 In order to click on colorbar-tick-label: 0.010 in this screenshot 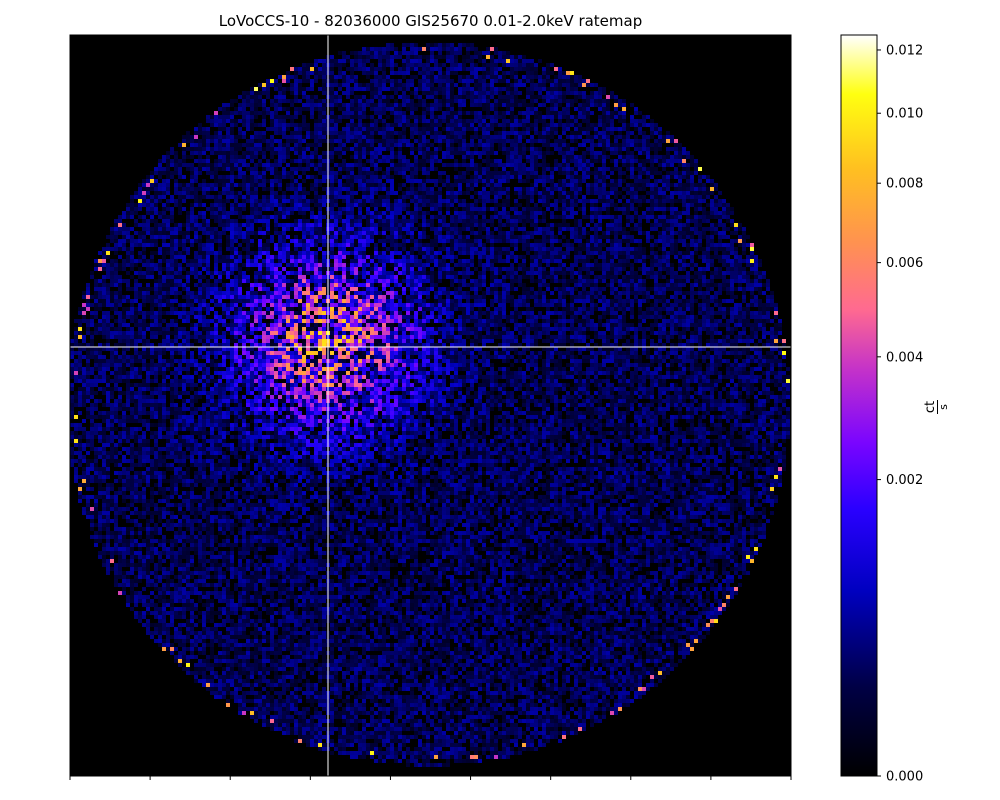, I will do `click(904, 114)`.